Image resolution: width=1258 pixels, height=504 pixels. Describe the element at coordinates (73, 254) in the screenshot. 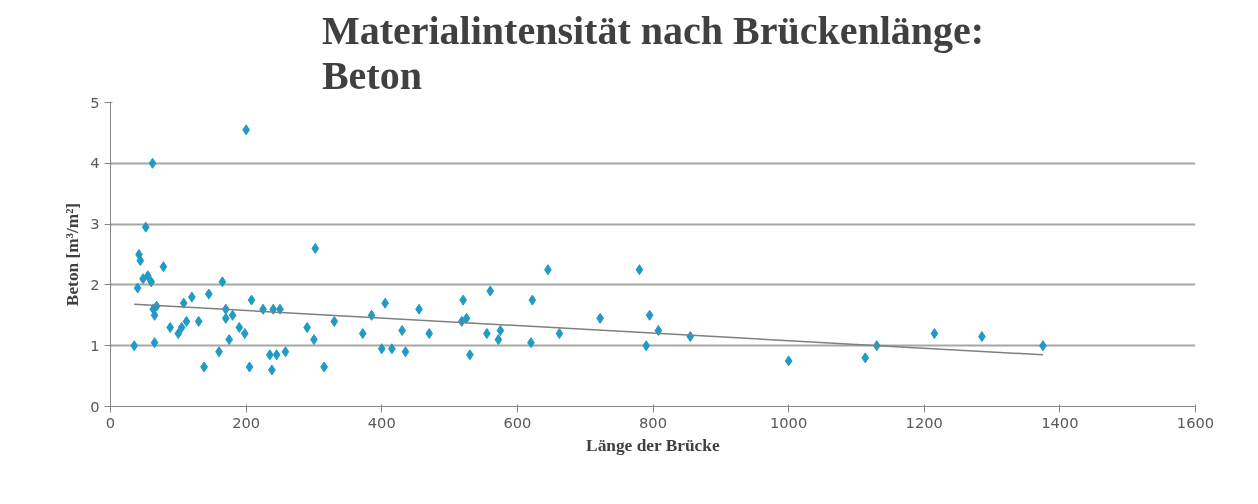

I see `y-axis-title: Beton [m³/m²]` at that location.